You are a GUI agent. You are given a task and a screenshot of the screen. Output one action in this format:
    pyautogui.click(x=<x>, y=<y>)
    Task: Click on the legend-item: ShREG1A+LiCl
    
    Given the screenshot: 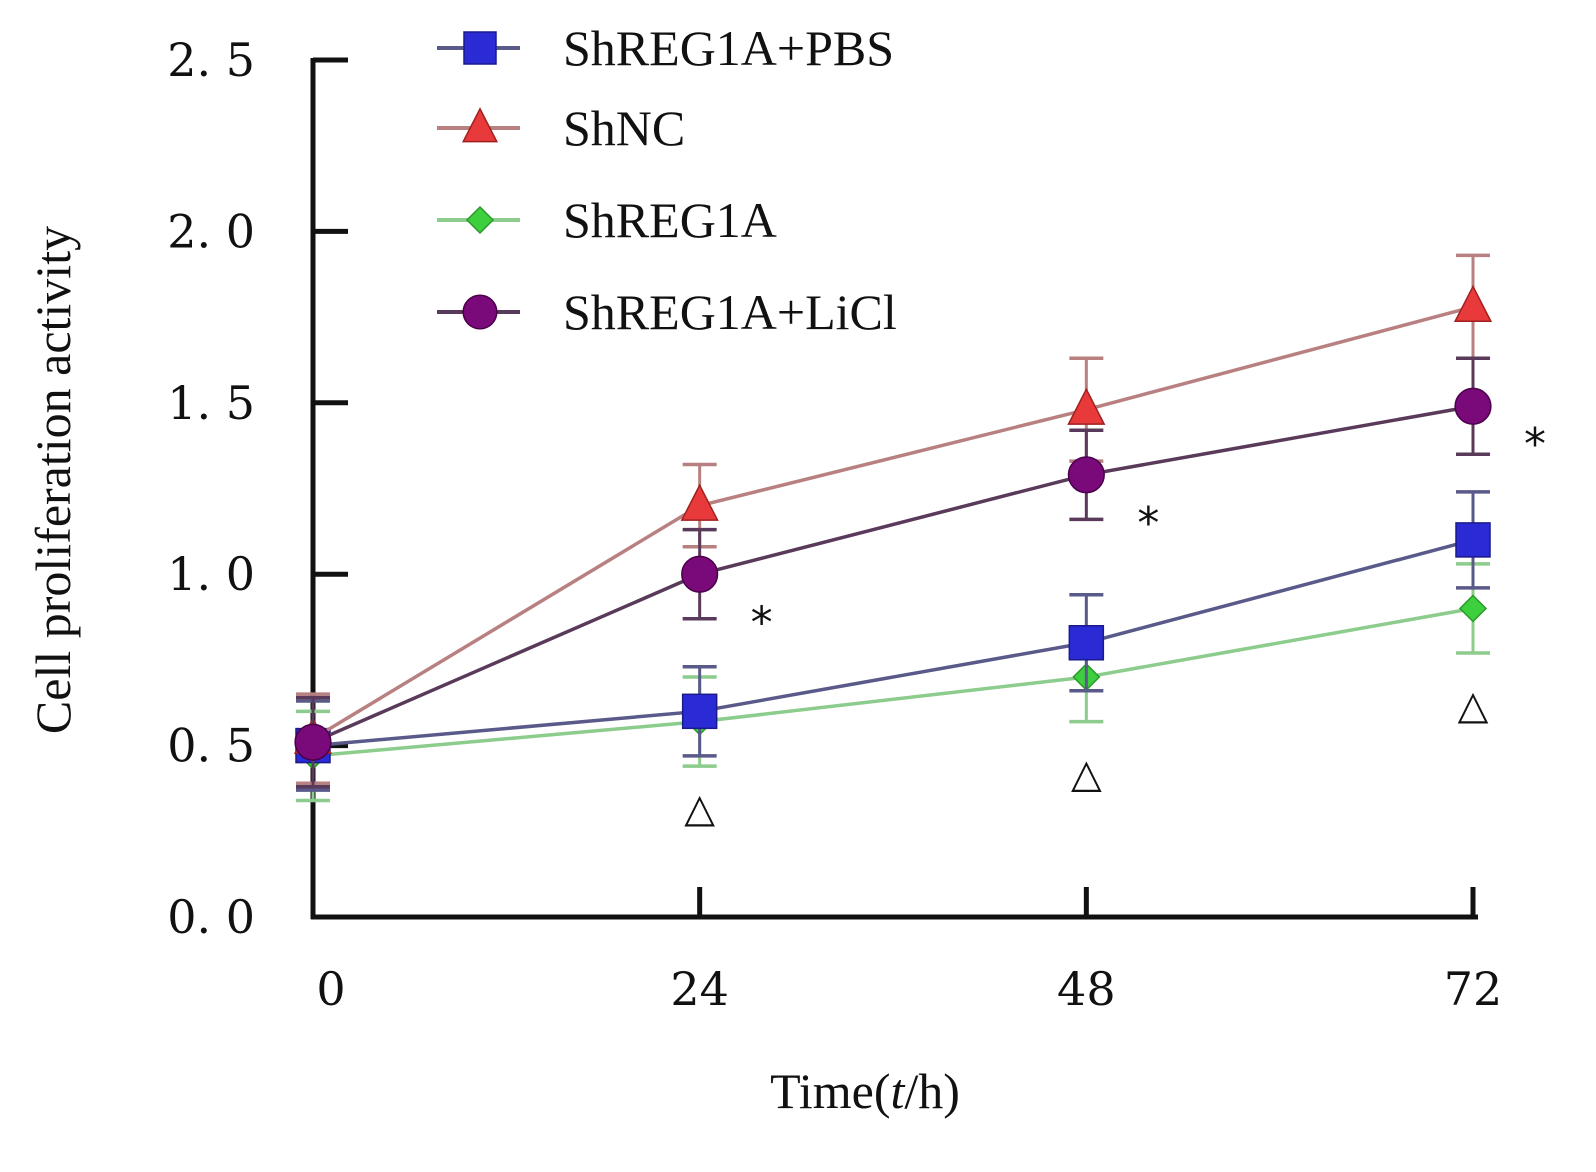 What is the action you would take?
    pyautogui.click(x=667, y=312)
    